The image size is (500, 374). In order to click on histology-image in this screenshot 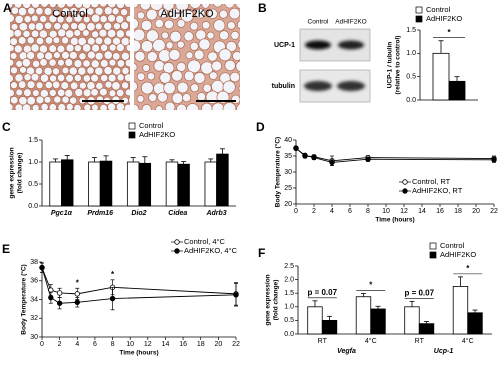, I will do `click(70, 57)`.